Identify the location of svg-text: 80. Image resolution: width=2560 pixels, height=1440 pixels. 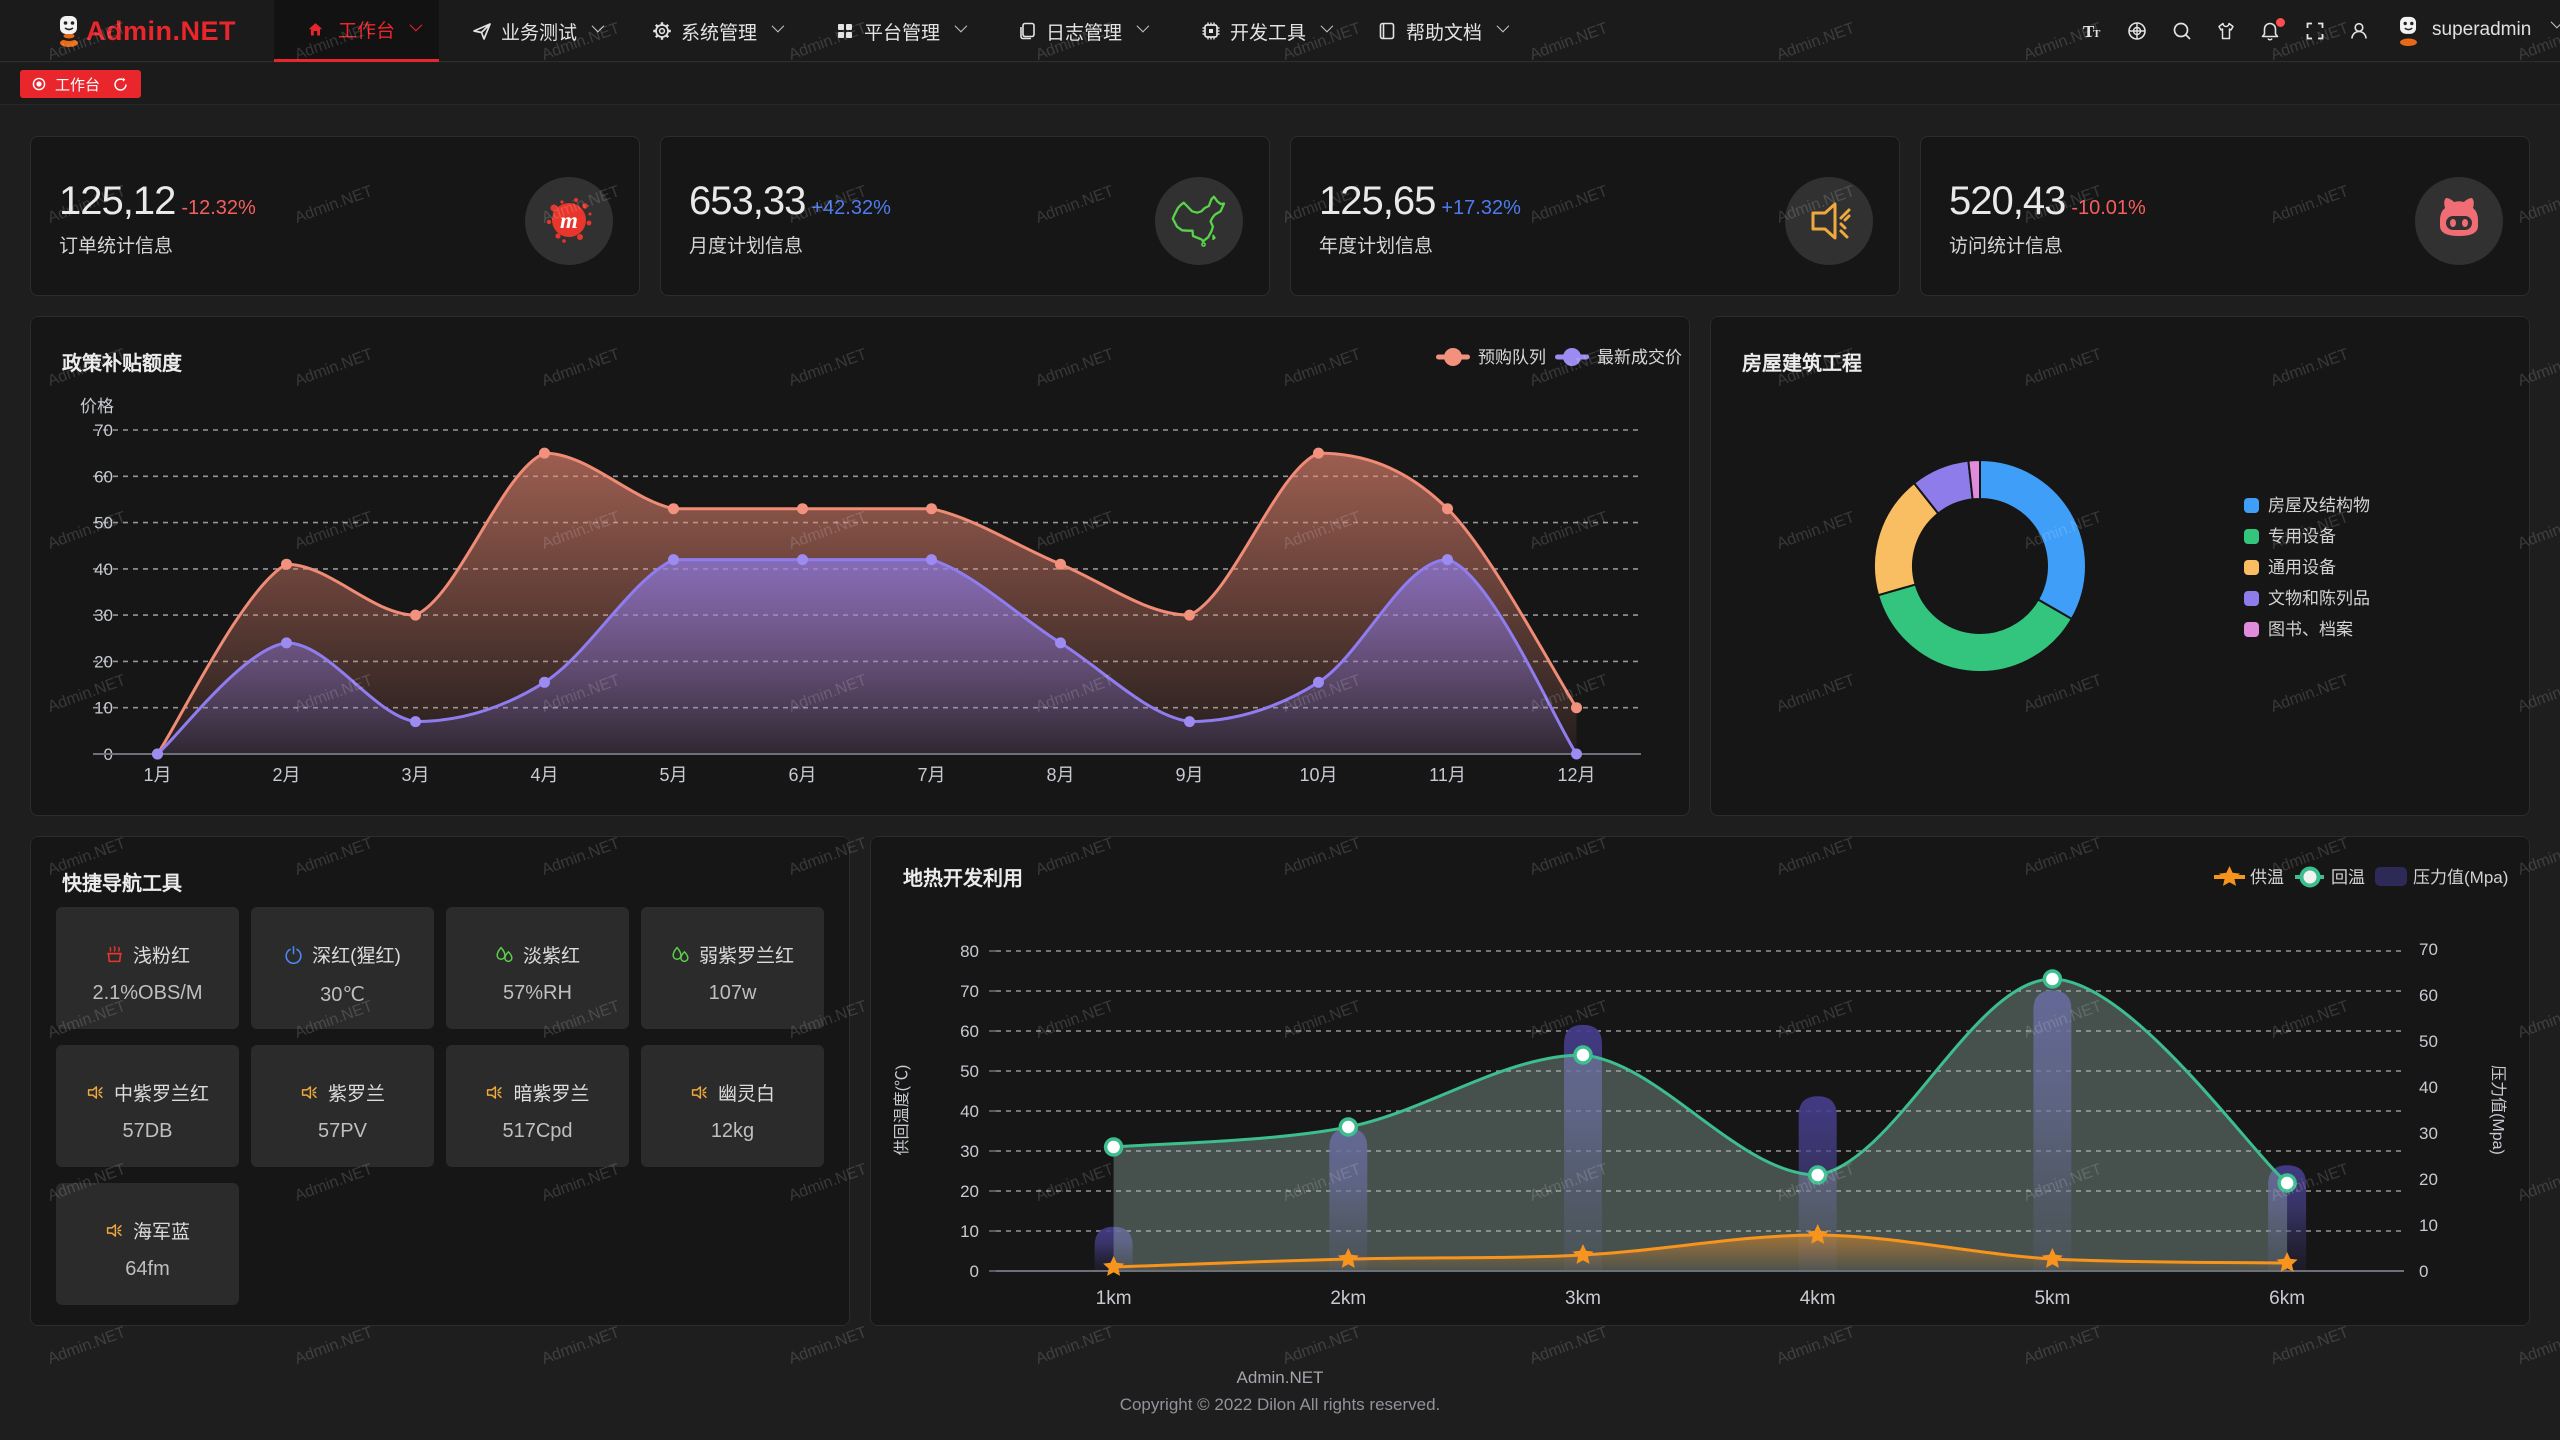
(969, 951).